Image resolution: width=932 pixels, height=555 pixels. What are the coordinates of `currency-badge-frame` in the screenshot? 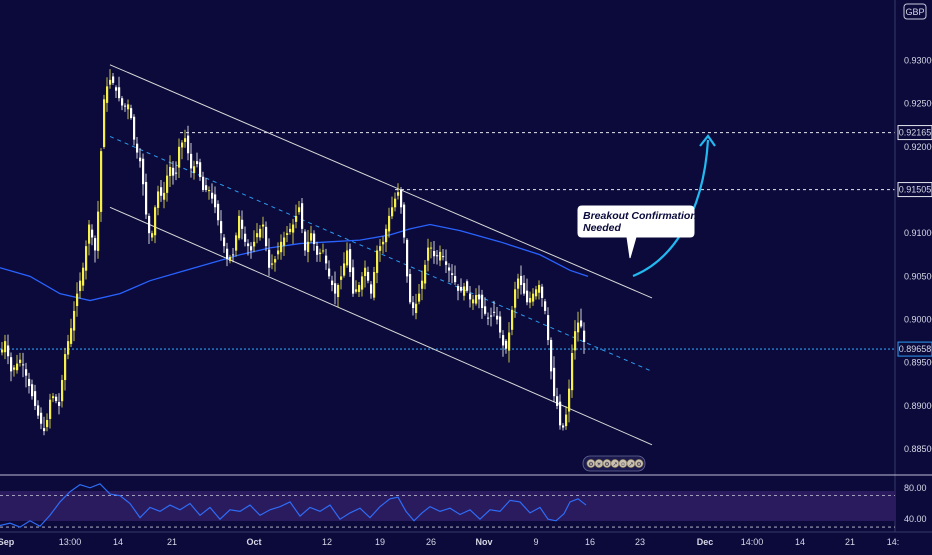 It's located at (915, 11).